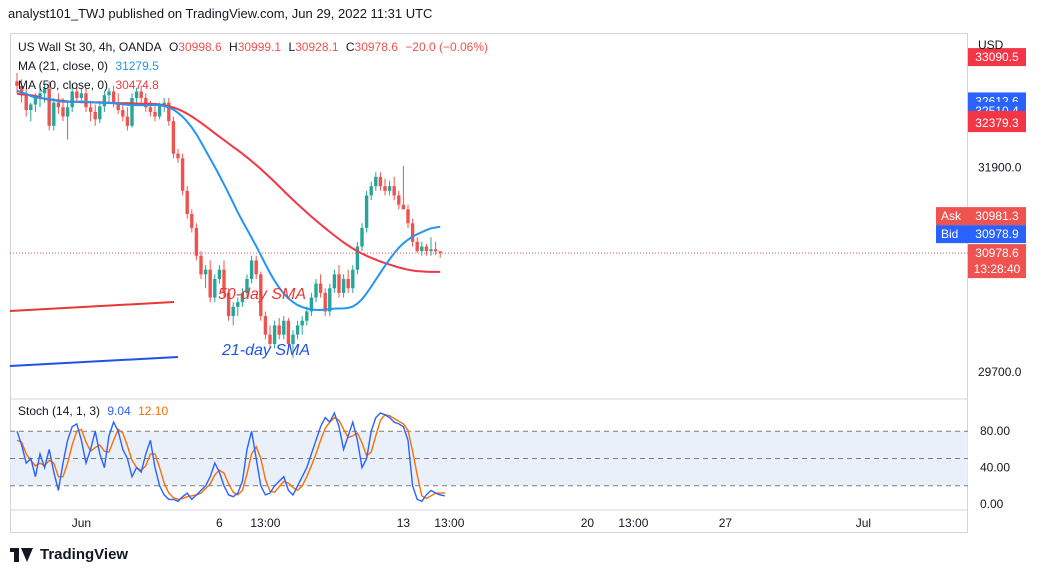 The width and height of the screenshot is (1048, 575). I want to click on stoch-tick-label: 0.00, so click(992, 504).